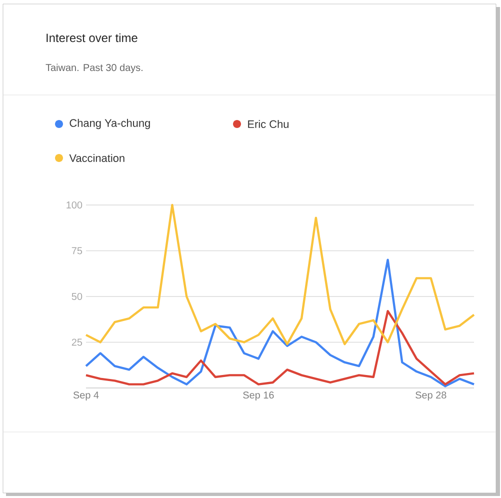 The image size is (501, 498). What do you see at coordinates (77, 296) in the screenshot?
I see `y-tick-label: 50` at bounding box center [77, 296].